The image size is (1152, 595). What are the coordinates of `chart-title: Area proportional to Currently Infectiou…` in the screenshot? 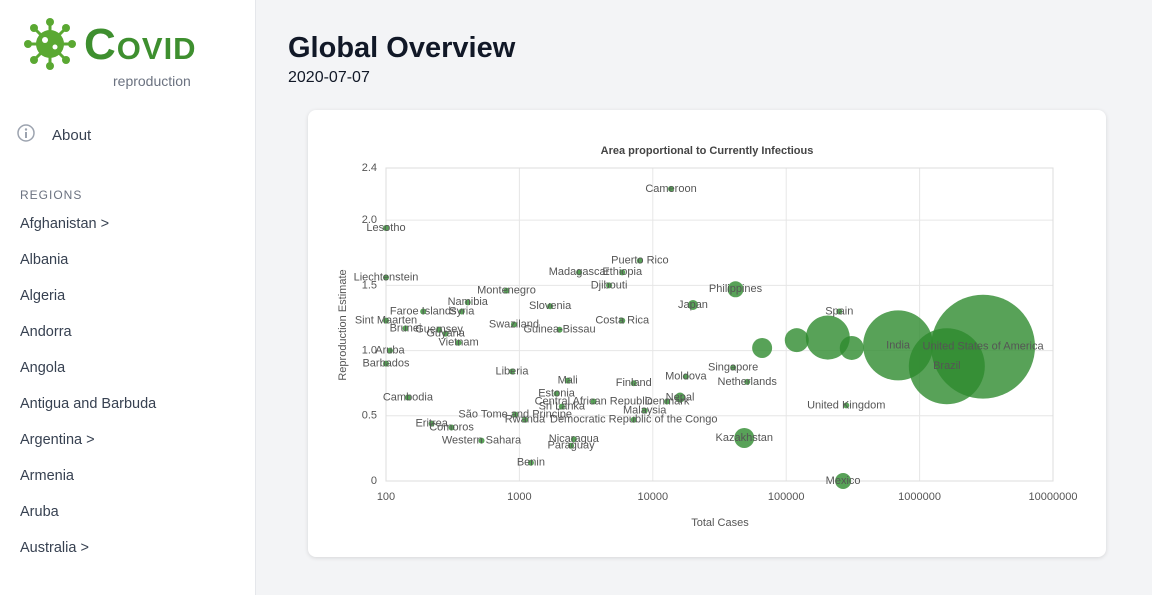 It's located at (707, 151).